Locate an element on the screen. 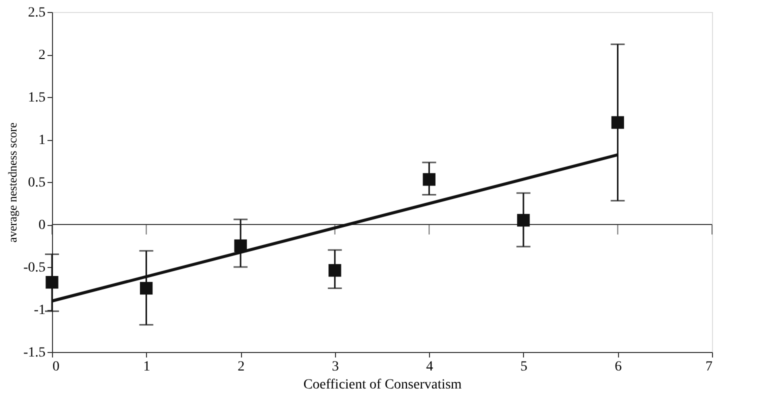 The height and width of the screenshot is (420, 768). x-tick-label: 3 is located at coordinates (335, 367).